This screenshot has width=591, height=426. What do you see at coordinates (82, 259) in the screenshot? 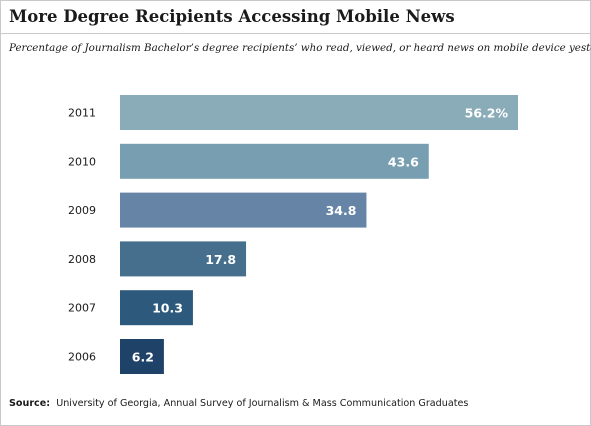
I see `category-label-2008: 2008` at bounding box center [82, 259].